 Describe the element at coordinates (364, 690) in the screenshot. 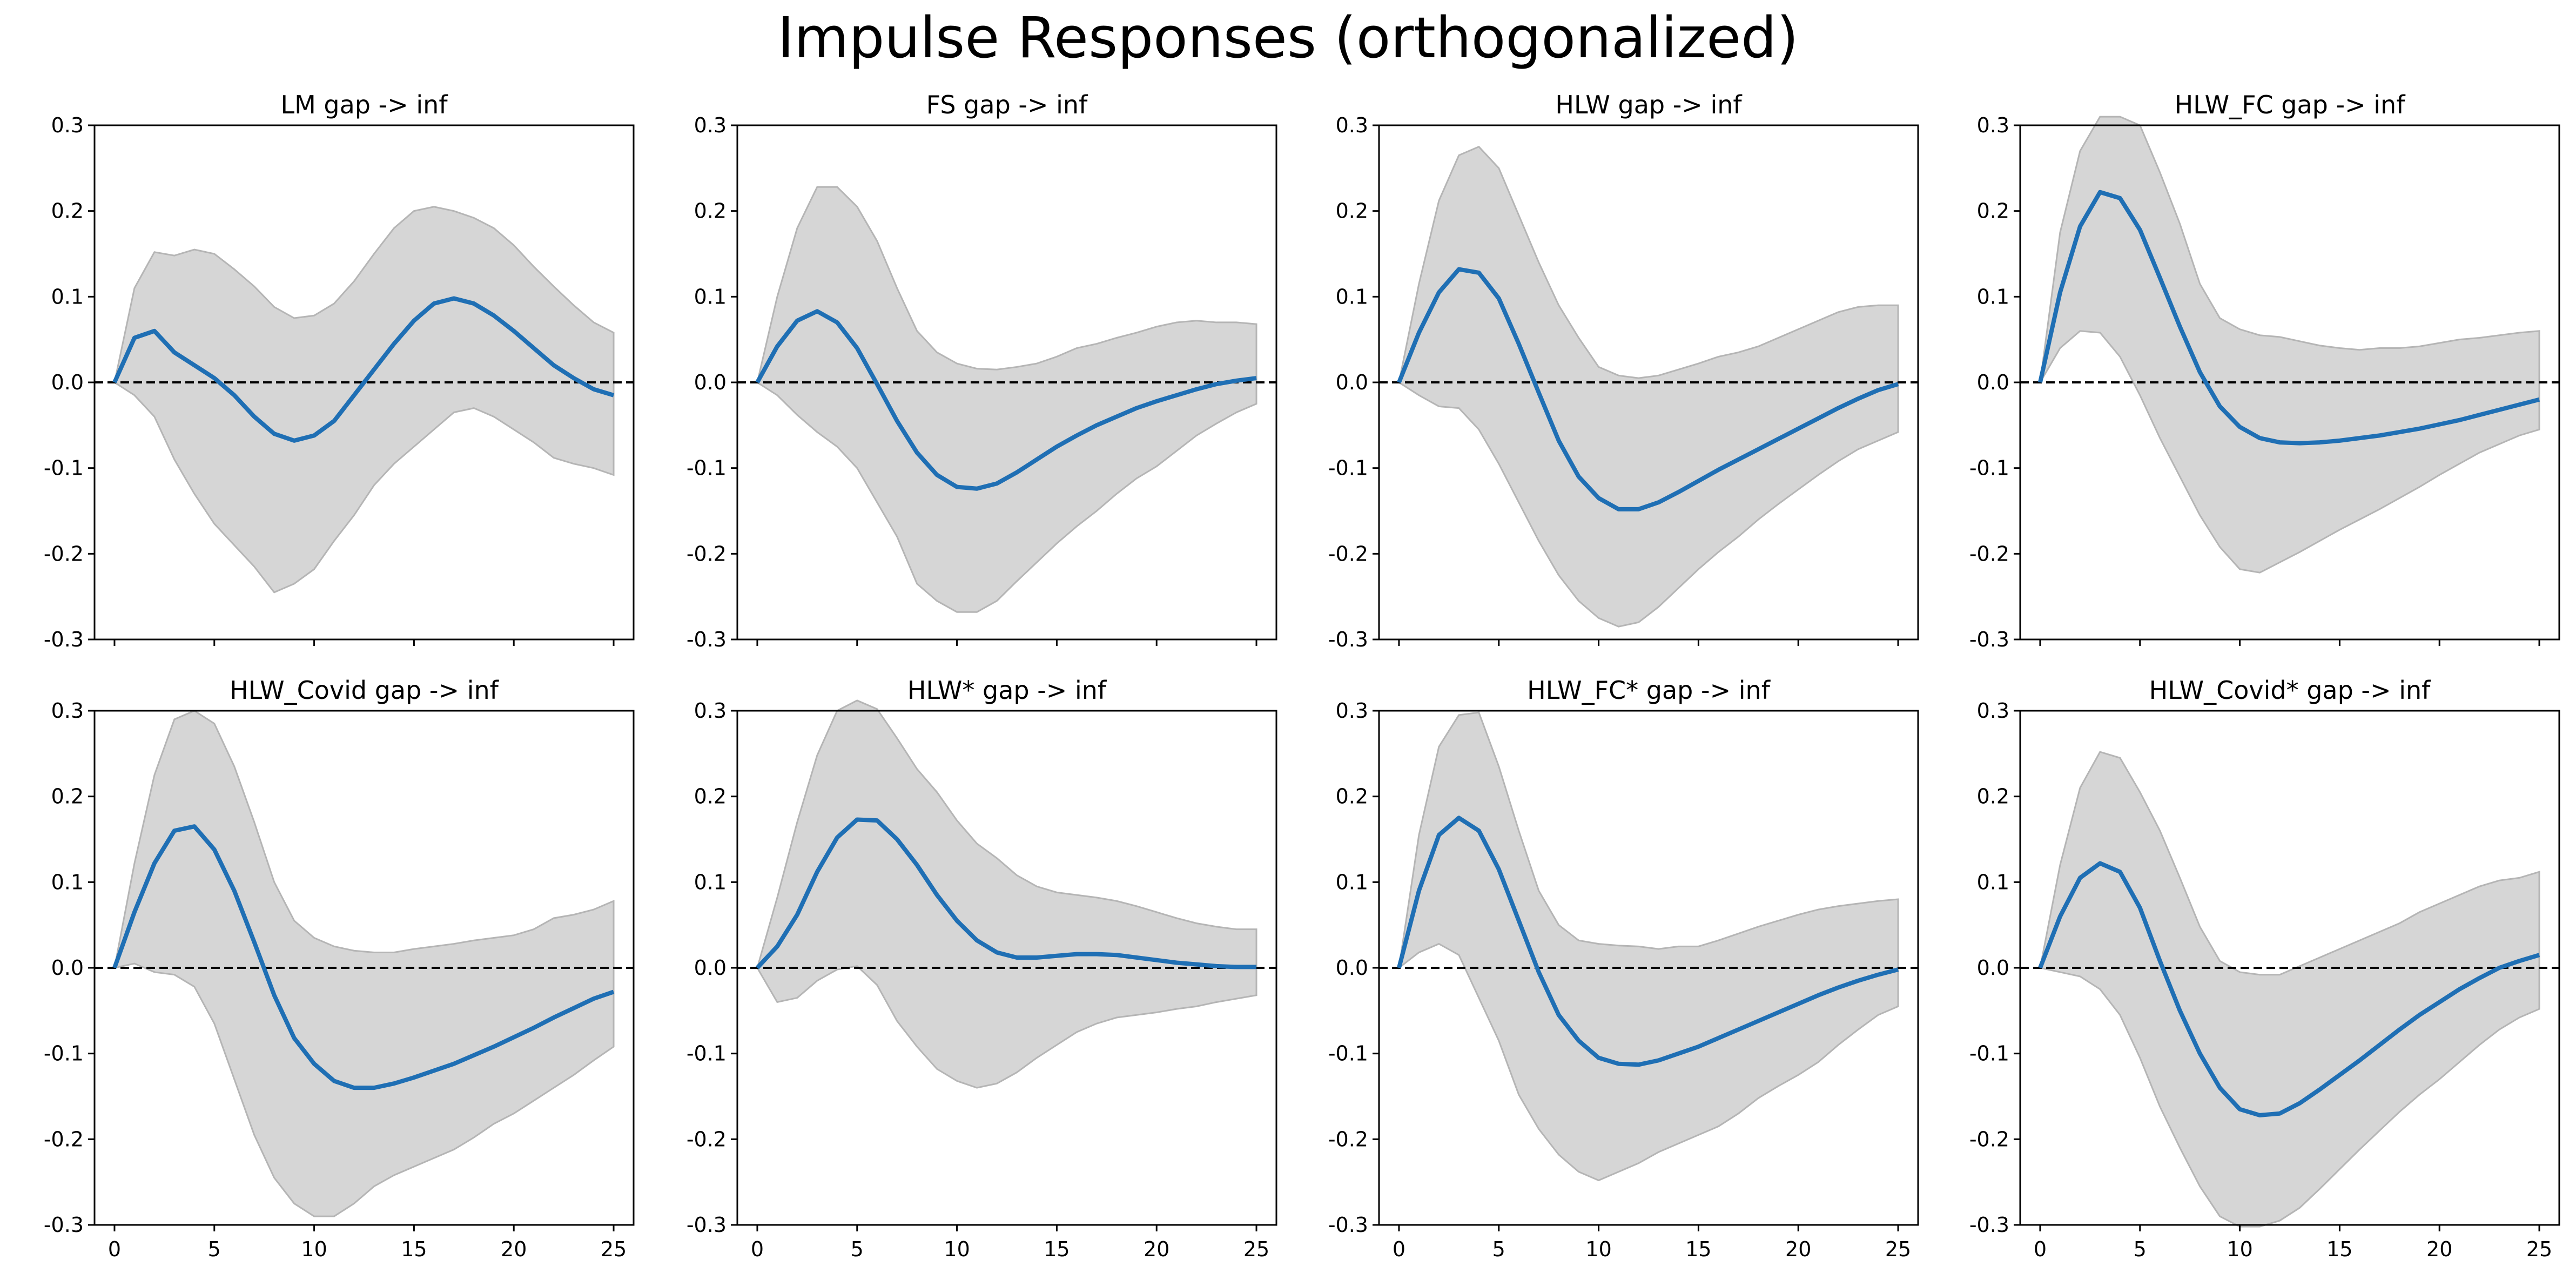

I see `subplot-title: HLW_Covid gap -> inf` at that location.